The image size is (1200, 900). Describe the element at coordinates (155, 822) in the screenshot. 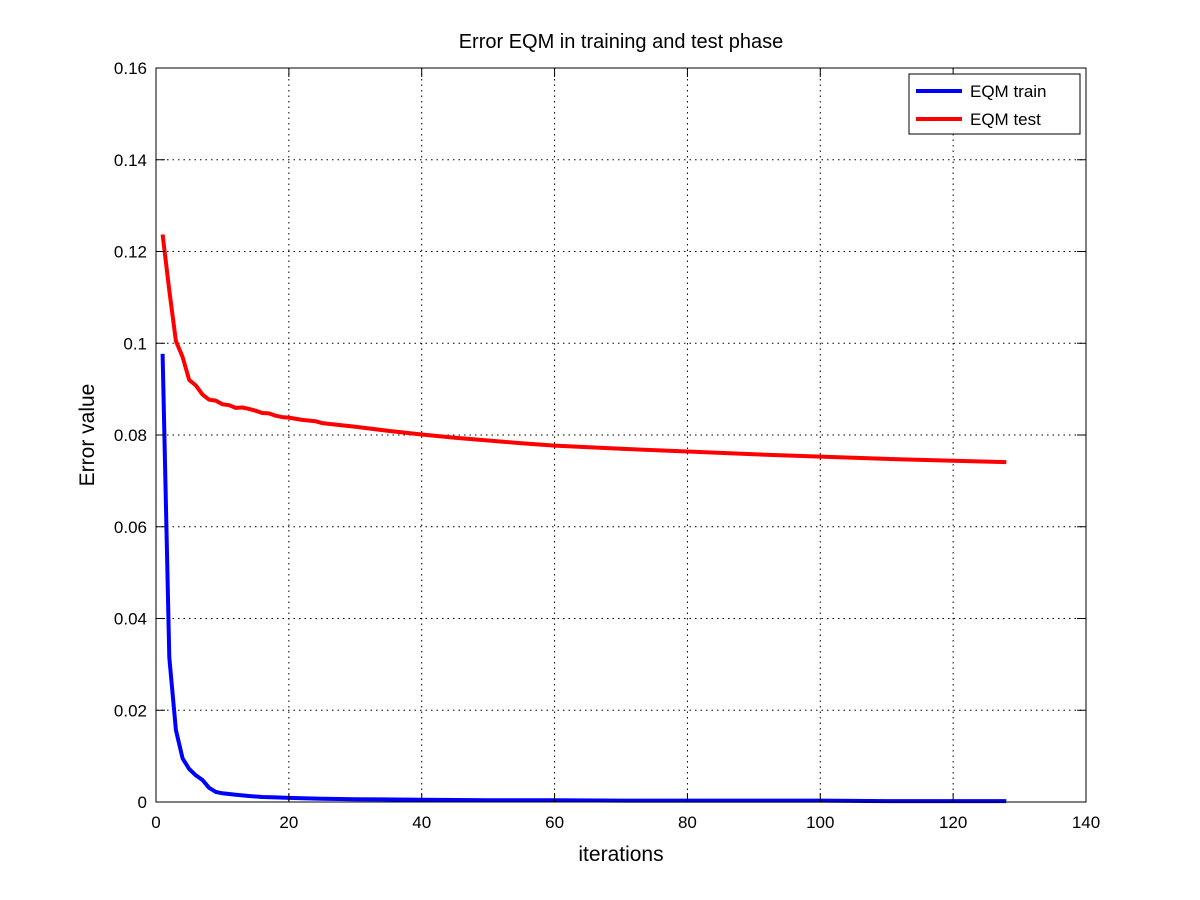

I see `x-tick-label: 0` at that location.